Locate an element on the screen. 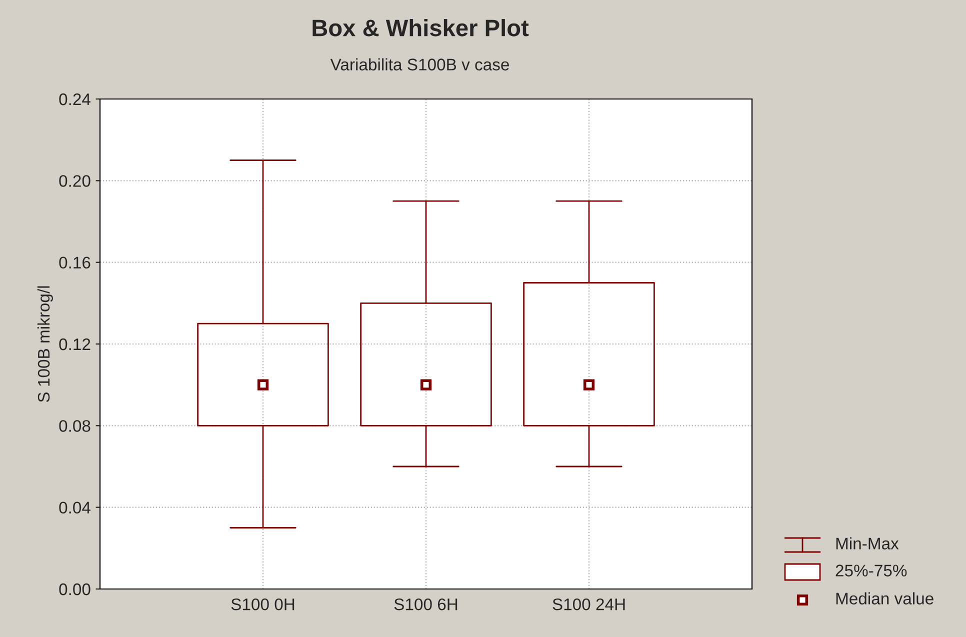  y-tick-label: 0.00 is located at coordinates (74, 589).